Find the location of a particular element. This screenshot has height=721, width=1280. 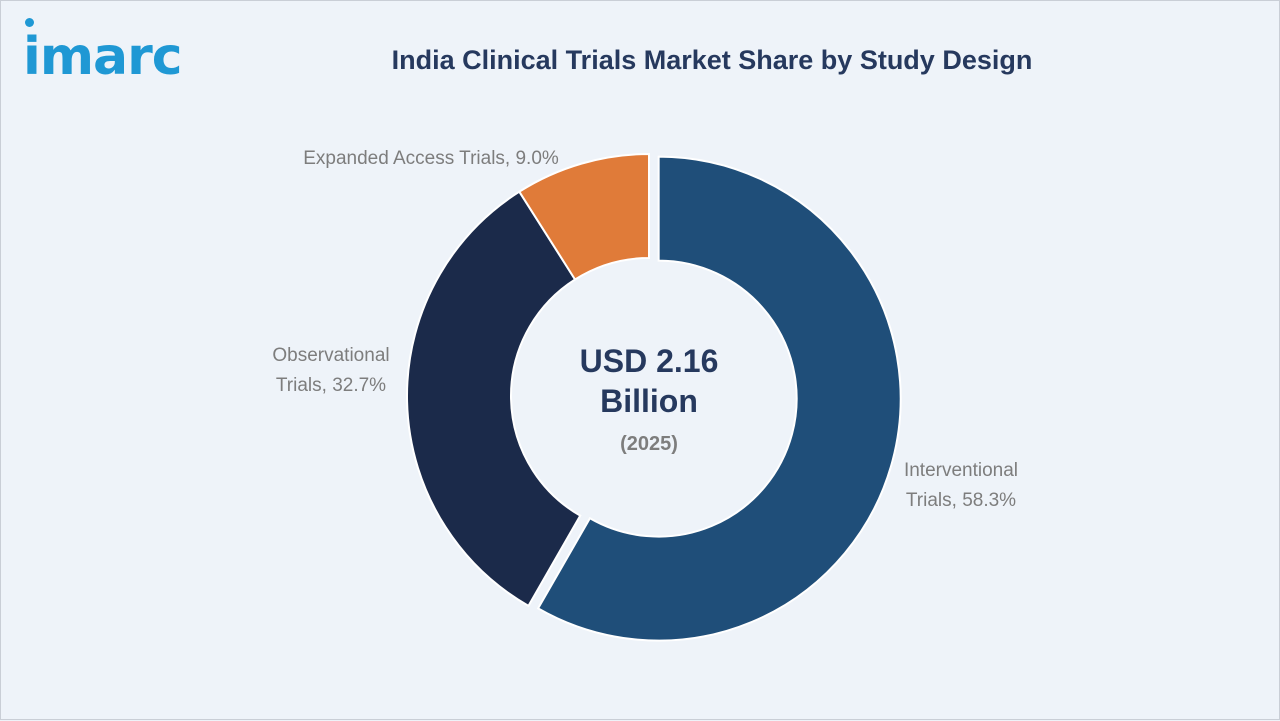

imarc-logo: imarc is located at coordinates (103, 50).